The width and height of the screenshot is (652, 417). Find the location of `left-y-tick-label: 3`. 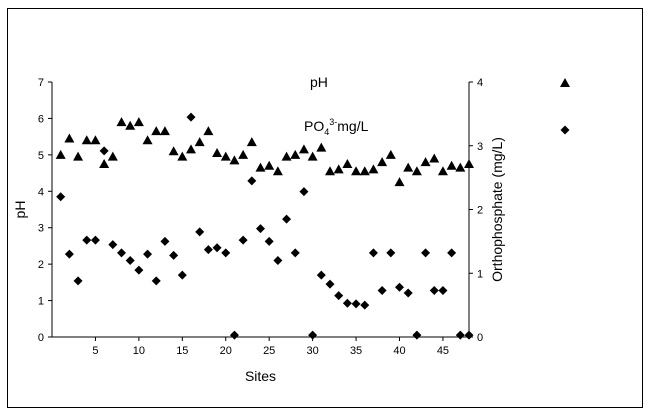

left-y-tick-label: 3 is located at coordinates (41, 229).